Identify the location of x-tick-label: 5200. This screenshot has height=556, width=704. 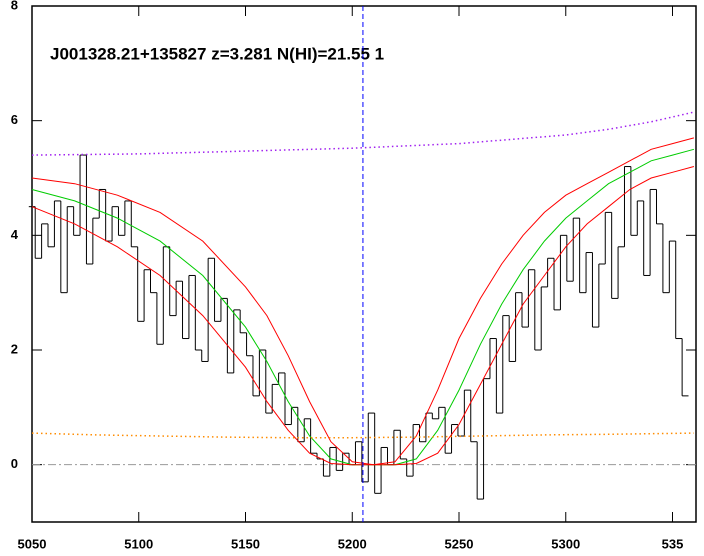
(352, 543).